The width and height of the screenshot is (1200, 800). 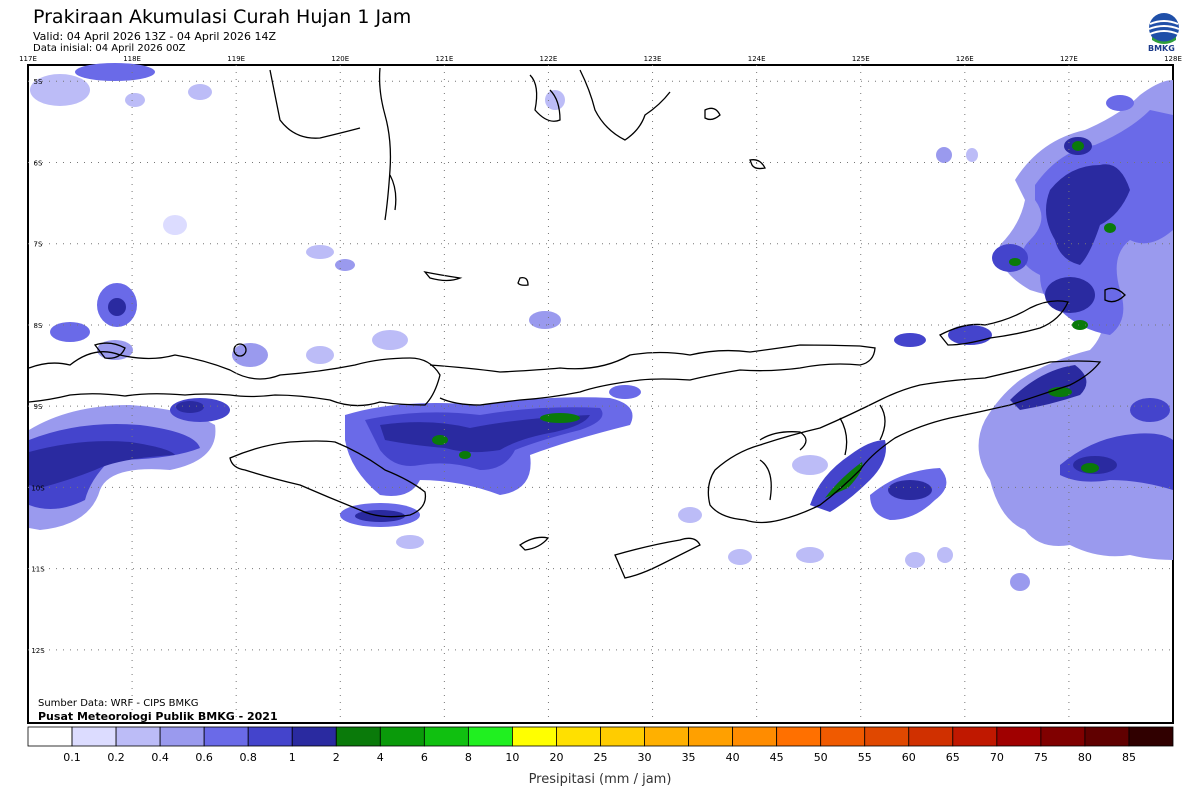 What do you see at coordinates (953, 757) in the screenshot?
I see `legend-tick-label: 65` at bounding box center [953, 757].